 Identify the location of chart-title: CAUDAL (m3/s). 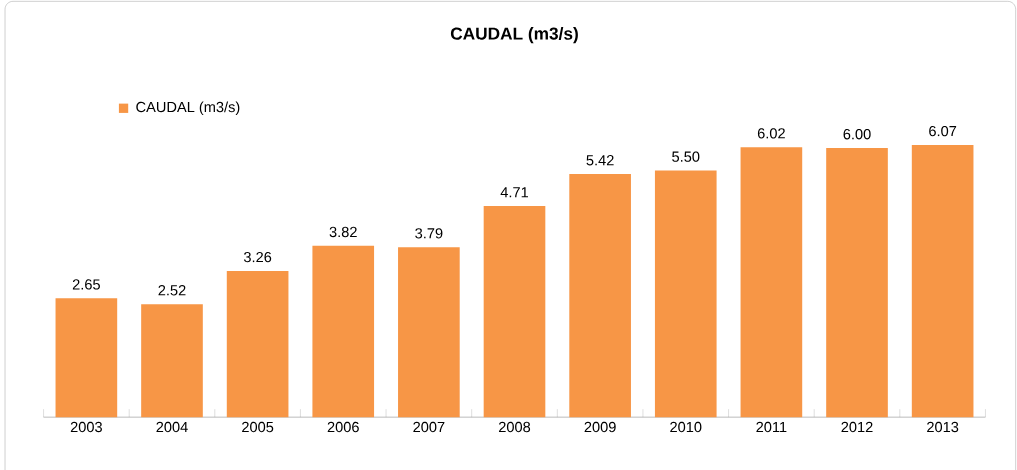
(514, 34).